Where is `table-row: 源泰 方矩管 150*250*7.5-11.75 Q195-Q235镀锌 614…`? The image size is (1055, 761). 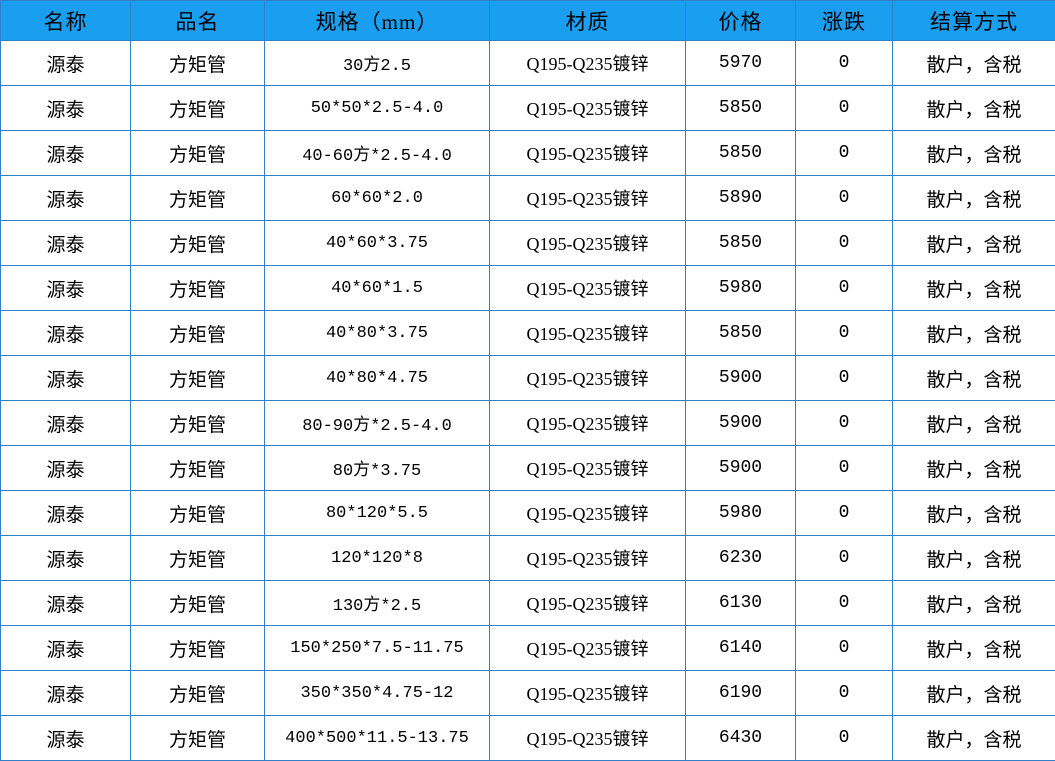 table-row: 源泰 方矩管 150*250*7.5-11.75 Q195-Q235镀锌 614… is located at coordinates (528, 648).